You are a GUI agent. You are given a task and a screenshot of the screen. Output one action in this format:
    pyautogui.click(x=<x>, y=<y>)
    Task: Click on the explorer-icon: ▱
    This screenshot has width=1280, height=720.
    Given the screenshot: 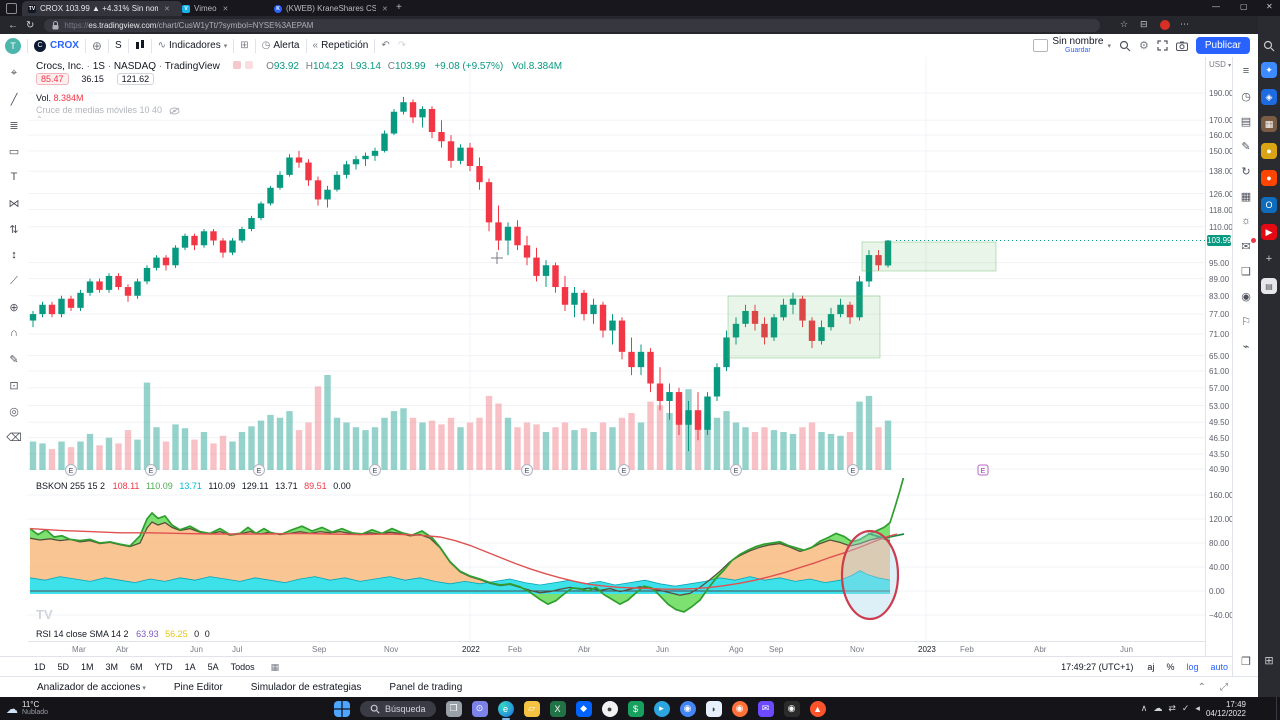 What is the action you would take?
    pyautogui.click(x=531, y=708)
    